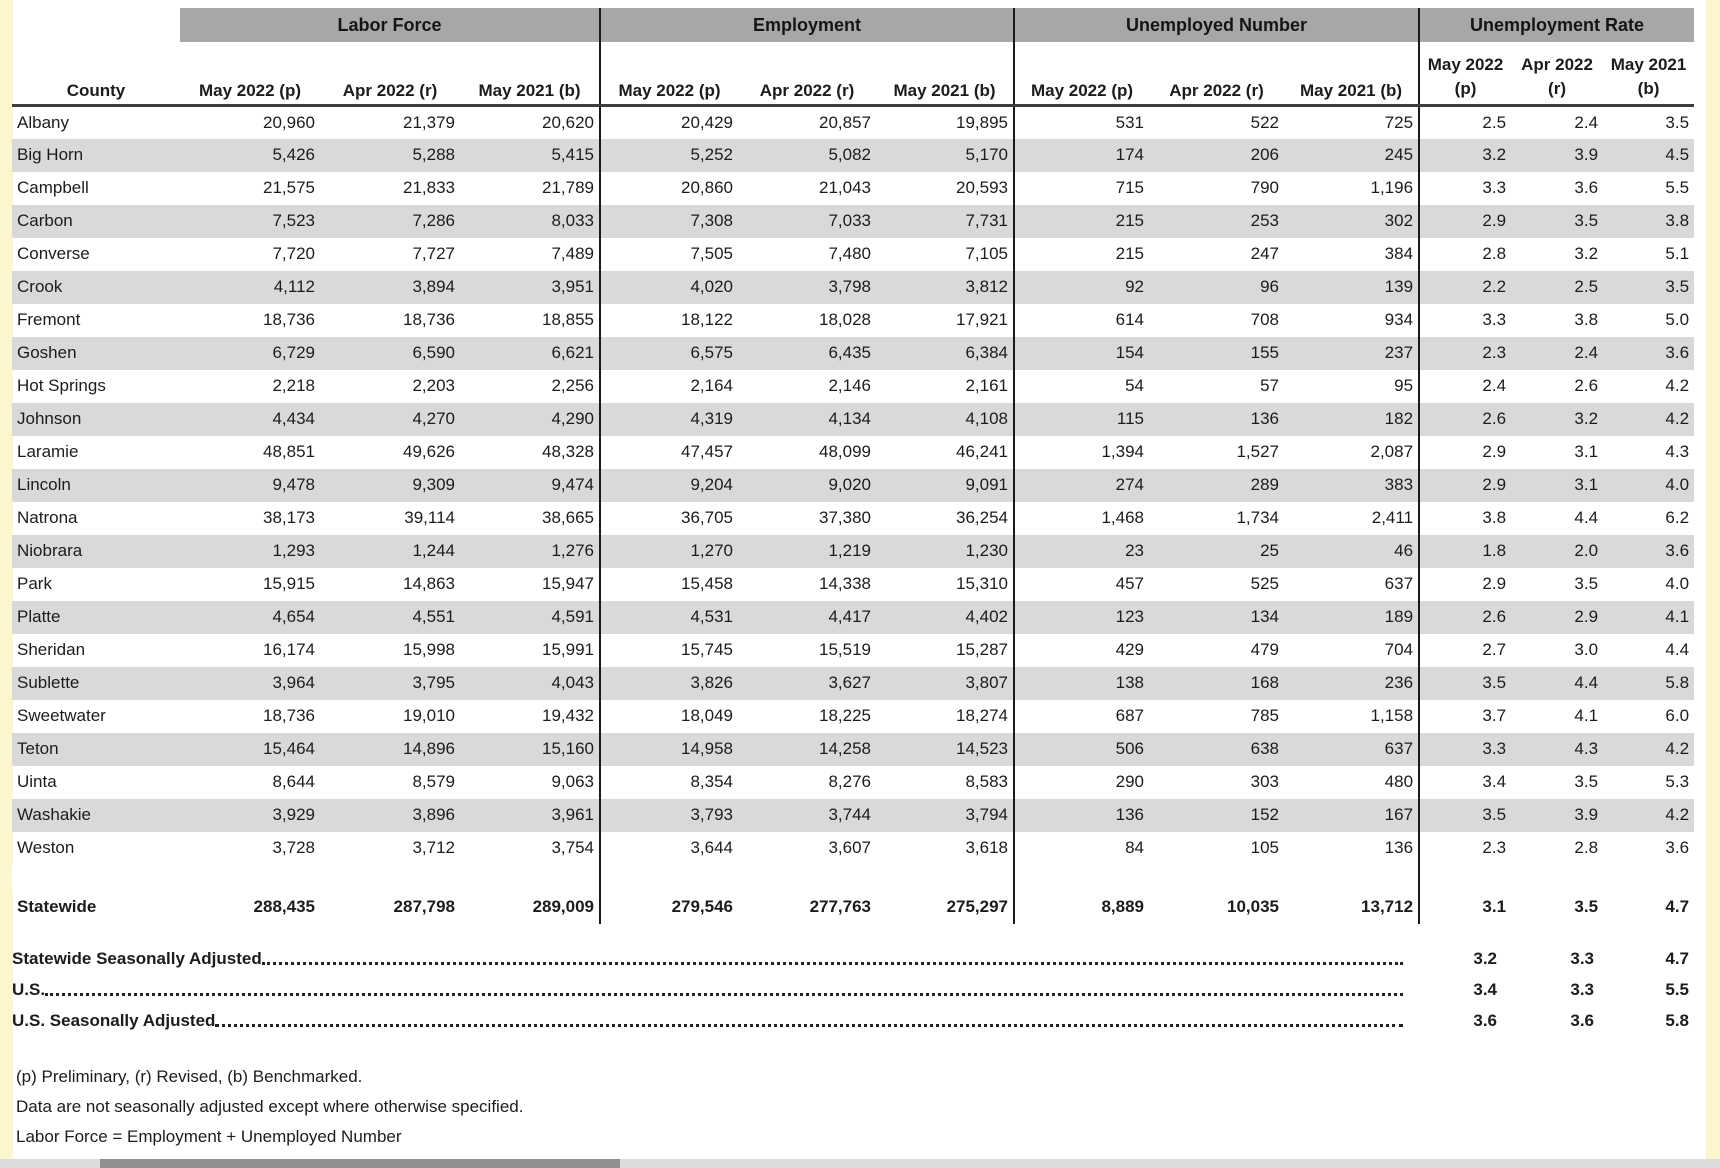  What do you see at coordinates (669, 551) in the screenshot?
I see `value-cell: 1,270` at bounding box center [669, 551].